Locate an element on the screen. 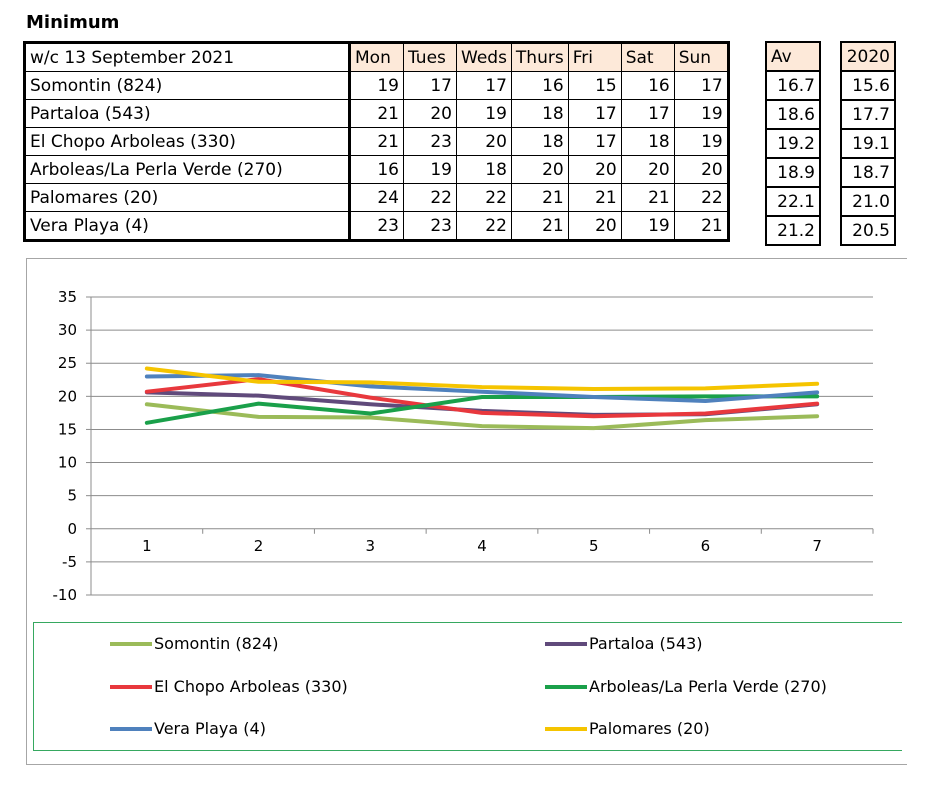 This screenshot has height=800, width=927. week-label: w/c 13 September 2021 is located at coordinates (187, 57).